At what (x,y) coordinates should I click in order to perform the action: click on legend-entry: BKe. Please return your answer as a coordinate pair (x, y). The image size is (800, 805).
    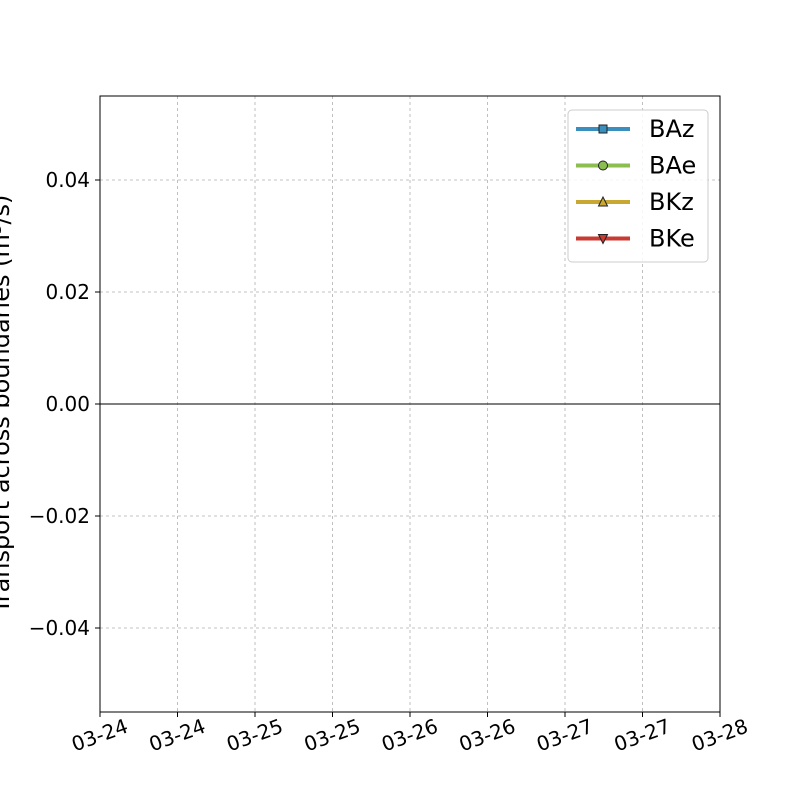
    Looking at the image, I should click on (635, 239).